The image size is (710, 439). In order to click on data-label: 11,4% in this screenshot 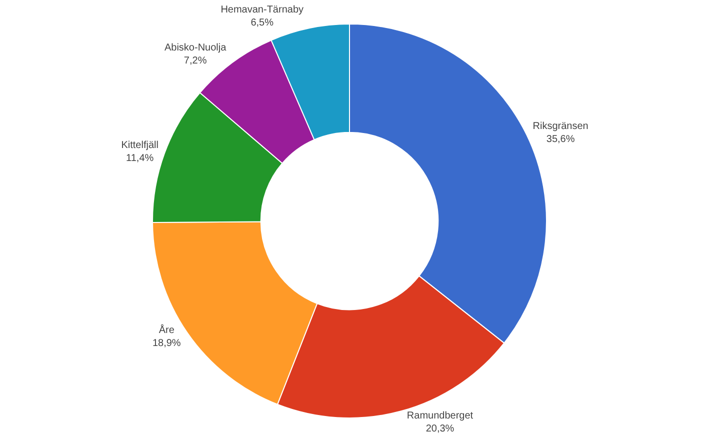, I will do `click(140, 158)`.